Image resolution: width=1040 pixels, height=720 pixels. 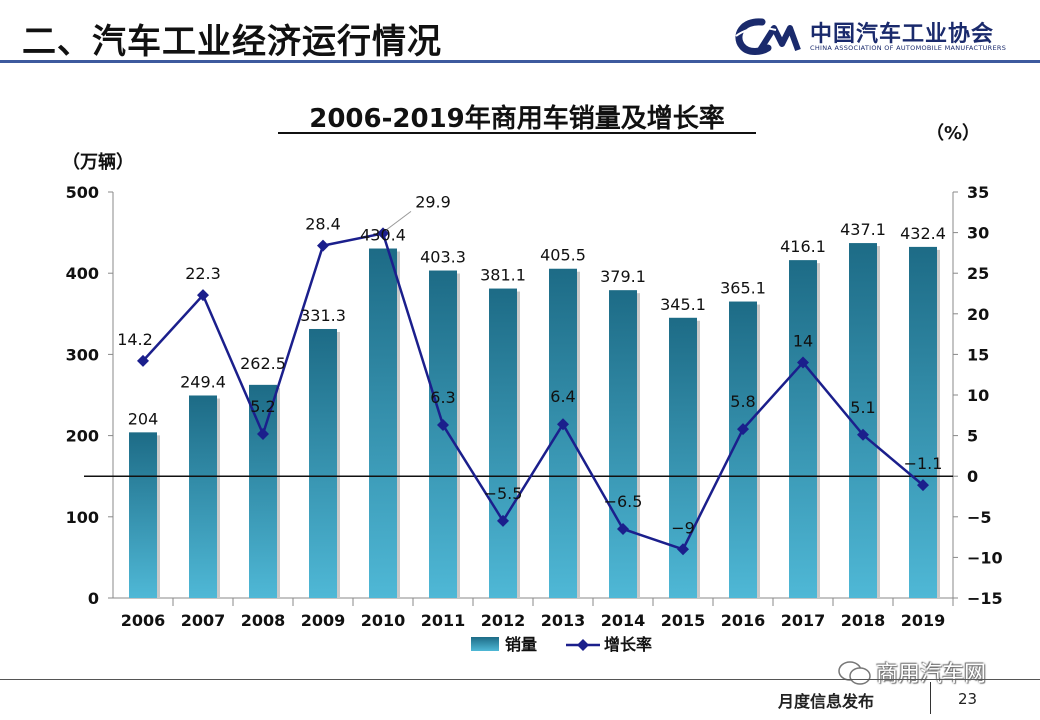 I want to click on x-tick-label: 2018, so click(x=863, y=620).